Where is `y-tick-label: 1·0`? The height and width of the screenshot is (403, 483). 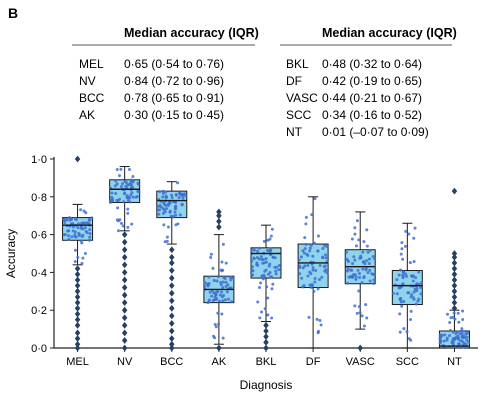 y-tick-label: 1·0 is located at coordinates (39, 160).